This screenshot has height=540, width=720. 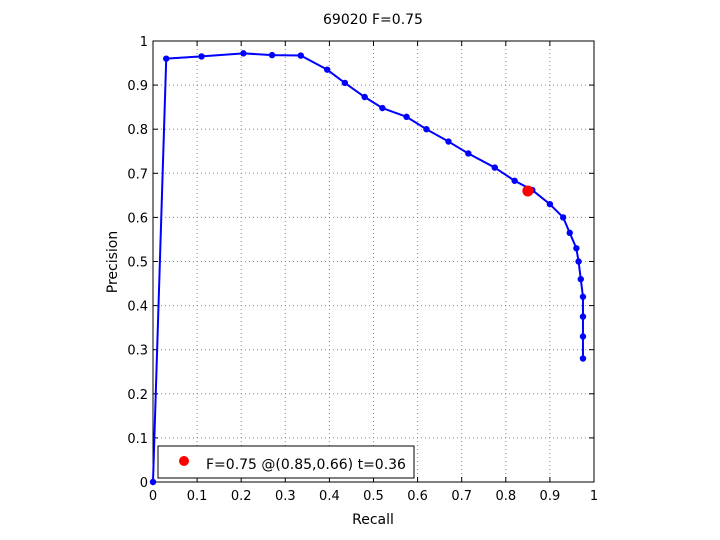 What do you see at coordinates (373, 520) in the screenshot?
I see `x-axis-label: Recall` at bounding box center [373, 520].